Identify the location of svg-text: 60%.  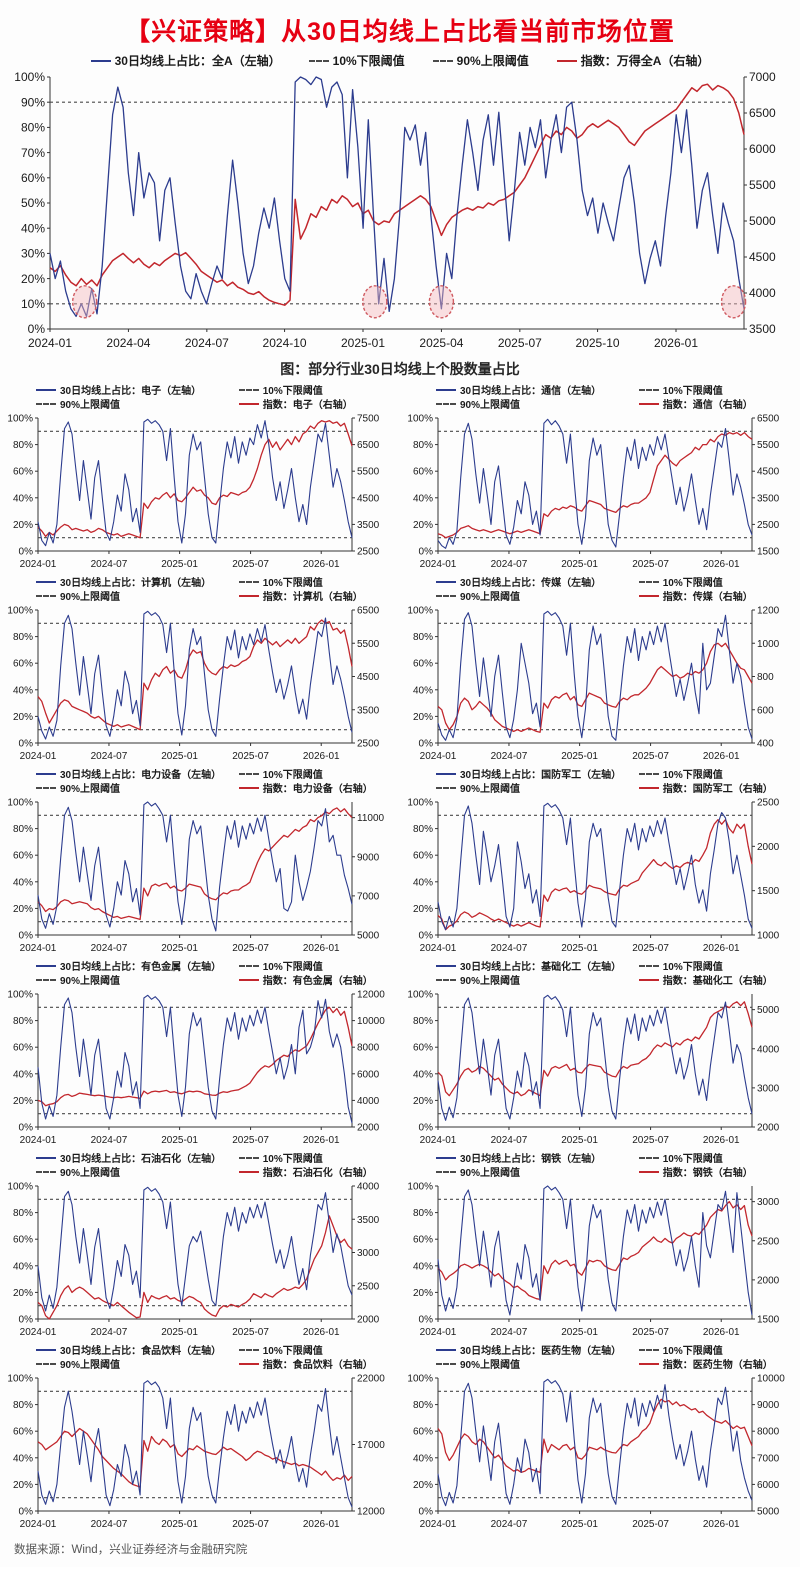
(423, 1432).